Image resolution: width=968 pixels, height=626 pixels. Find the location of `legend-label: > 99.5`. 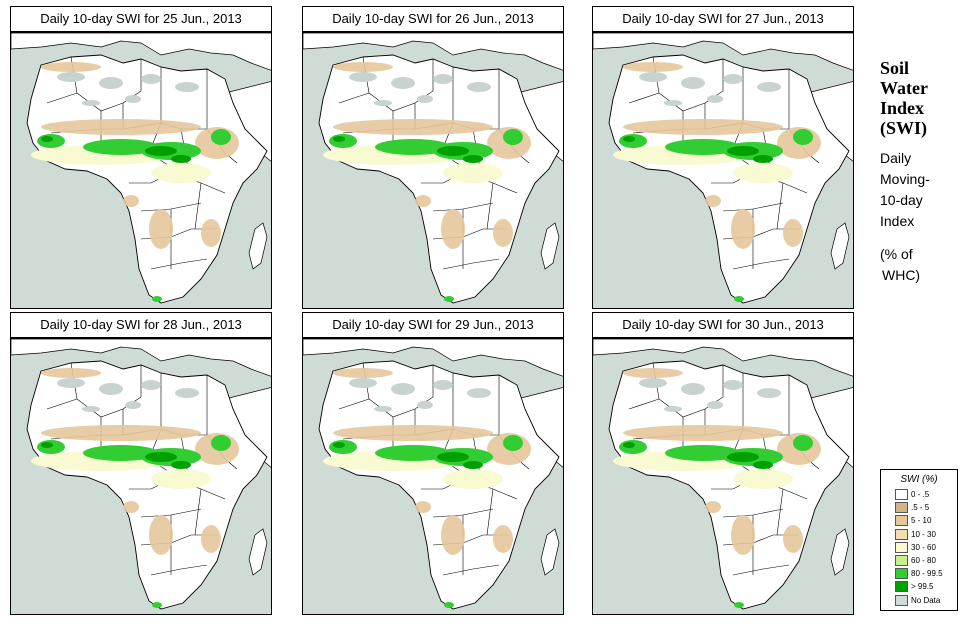

legend-label: > 99.5 is located at coordinates (922, 587).